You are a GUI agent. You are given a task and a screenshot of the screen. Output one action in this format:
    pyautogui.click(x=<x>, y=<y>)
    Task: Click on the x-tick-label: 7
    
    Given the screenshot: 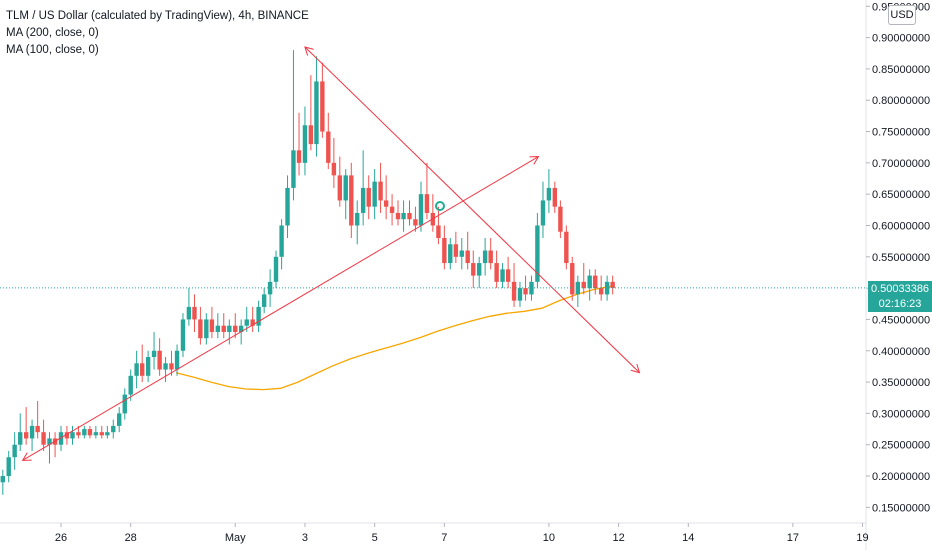 What is the action you would take?
    pyautogui.click(x=444, y=538)
    